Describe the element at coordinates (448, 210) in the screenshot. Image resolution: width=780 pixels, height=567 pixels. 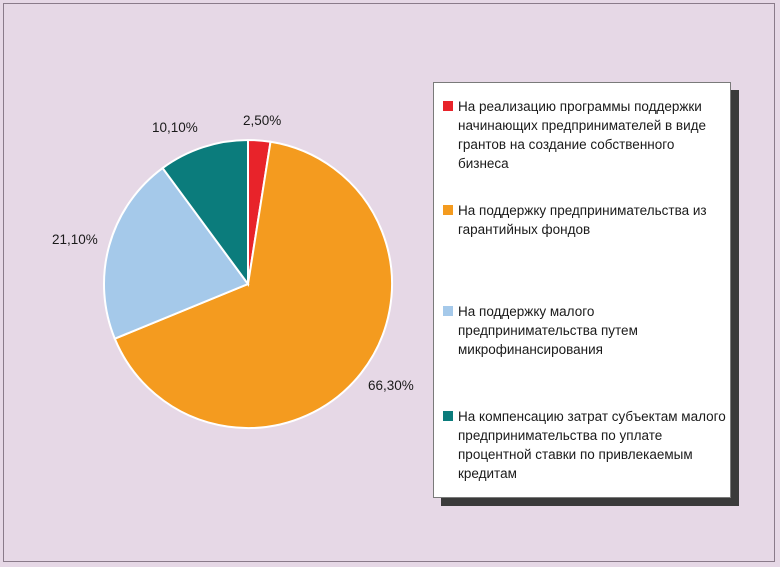
I see `legend-swatch-guarantee-funds` at that location.